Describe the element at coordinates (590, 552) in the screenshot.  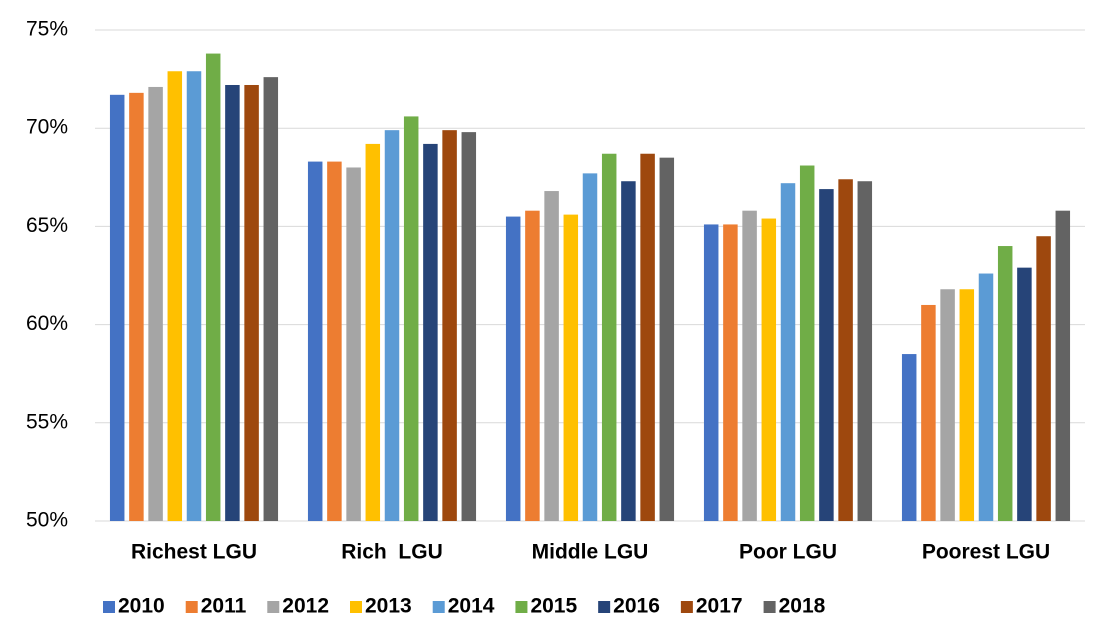
I see `x-tick-label: Middle LGU` at that location.